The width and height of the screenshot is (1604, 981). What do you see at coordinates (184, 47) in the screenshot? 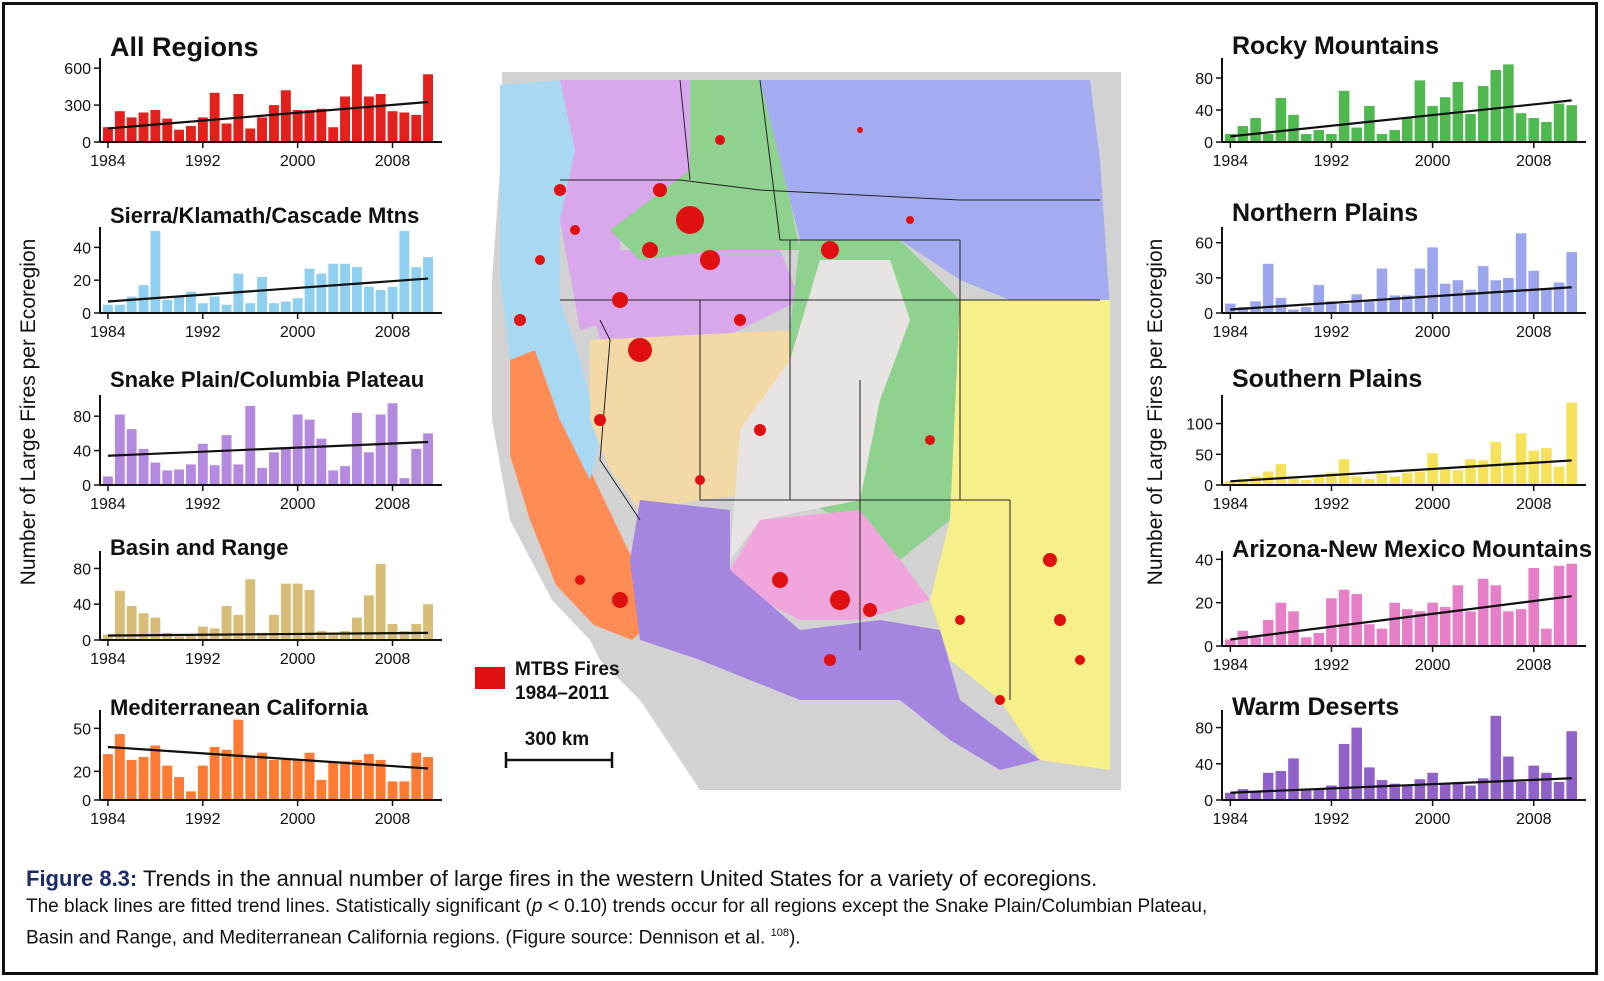
I see `chart-title: All Regions` at bounding box center [184, 47].